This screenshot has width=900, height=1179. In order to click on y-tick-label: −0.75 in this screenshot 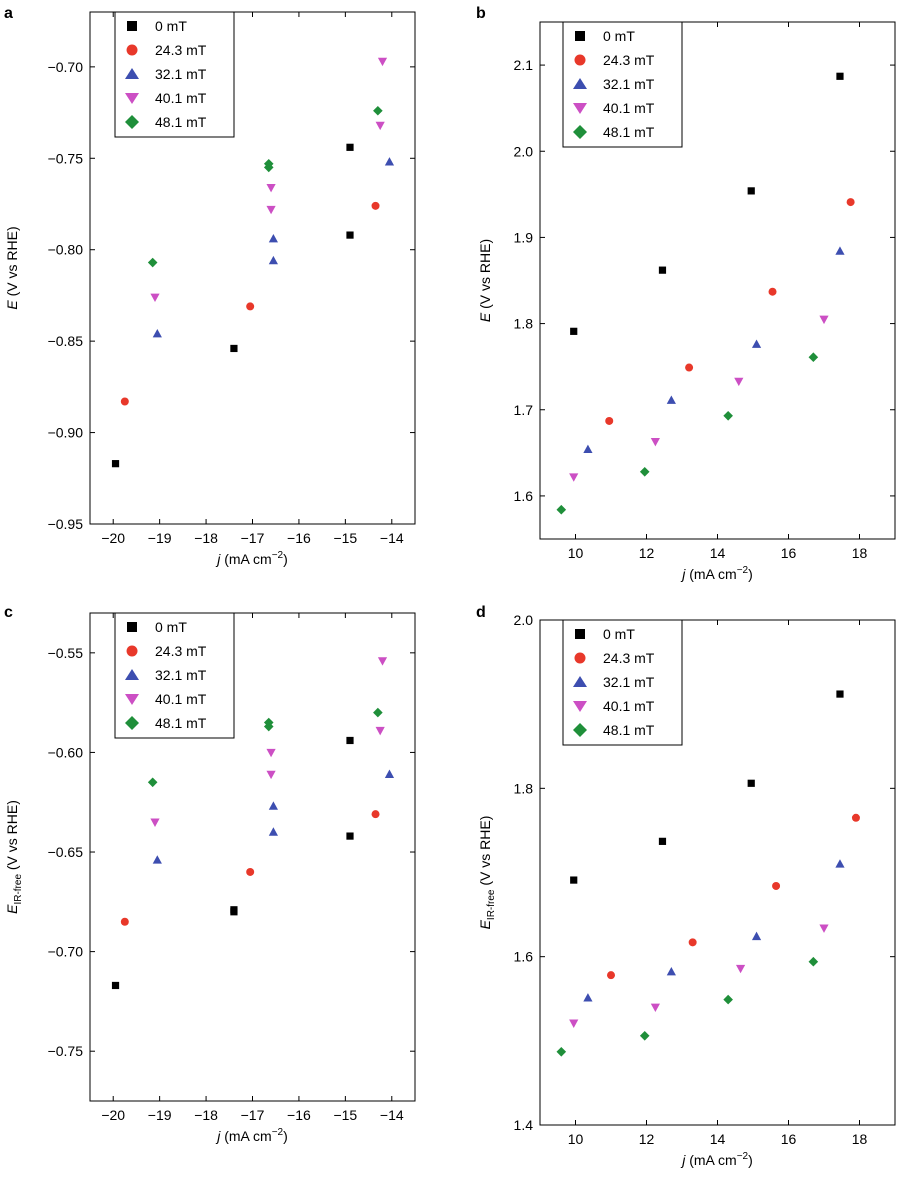, I will do `click(66, 1051)`.